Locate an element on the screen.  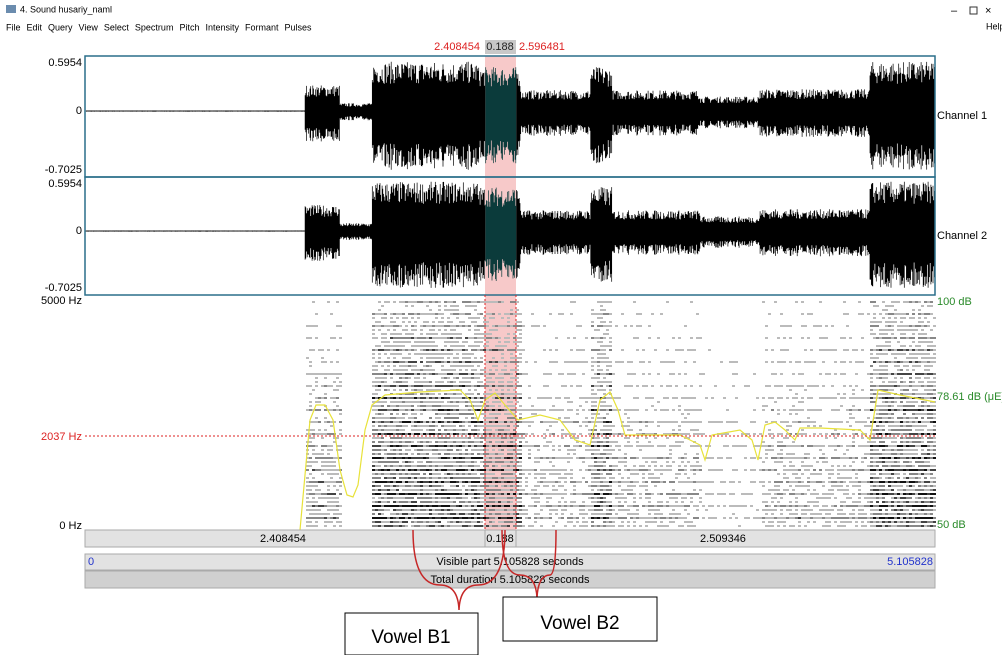
menu-item: View is located at coordinates (89, 27).